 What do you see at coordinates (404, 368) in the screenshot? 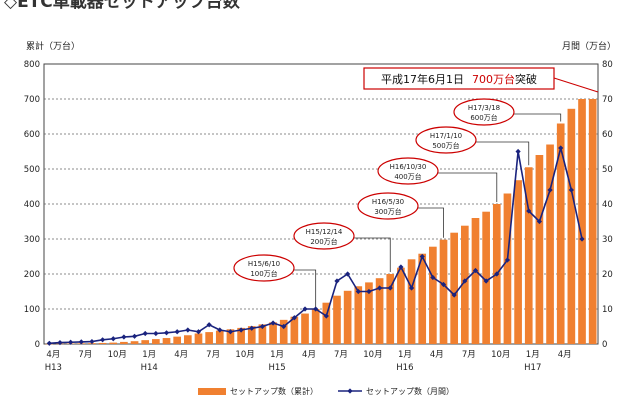
I see `x-year-label: H16` at bounding box center [404, 368].